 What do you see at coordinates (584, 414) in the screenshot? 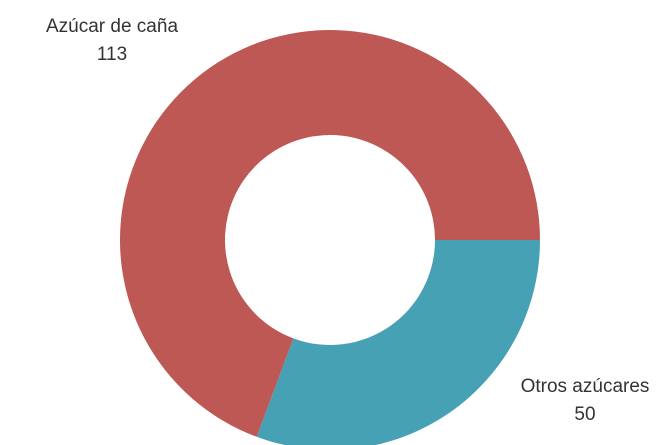
I see `slice-value: 50` at bounding box center [584, 414].